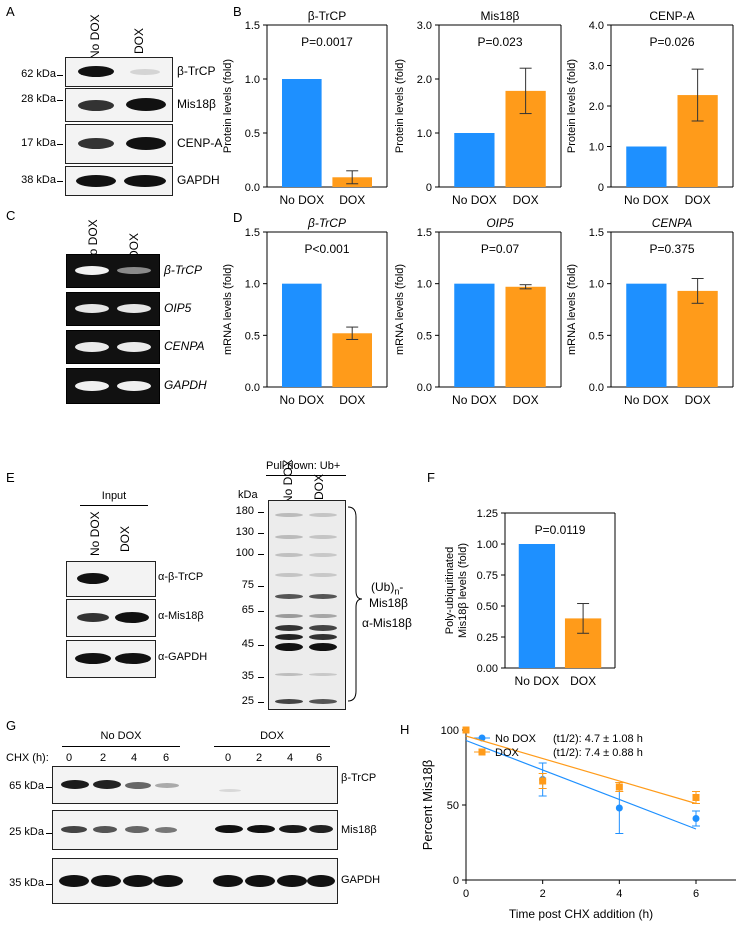 This screenshot has height=930, width=745. What do you see at coordinates (388, 603) in the screenshot?
I see `ub-label-mis18b: Mis18β` at bounding box center [388, 603].